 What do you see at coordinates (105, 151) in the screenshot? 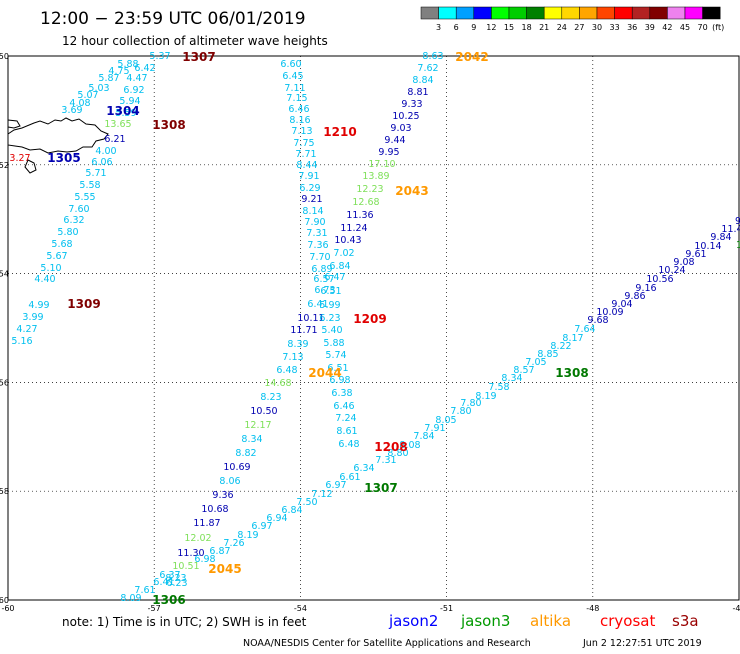
I see `wave-height-value: 4.00` at bounding box center [105, 151].